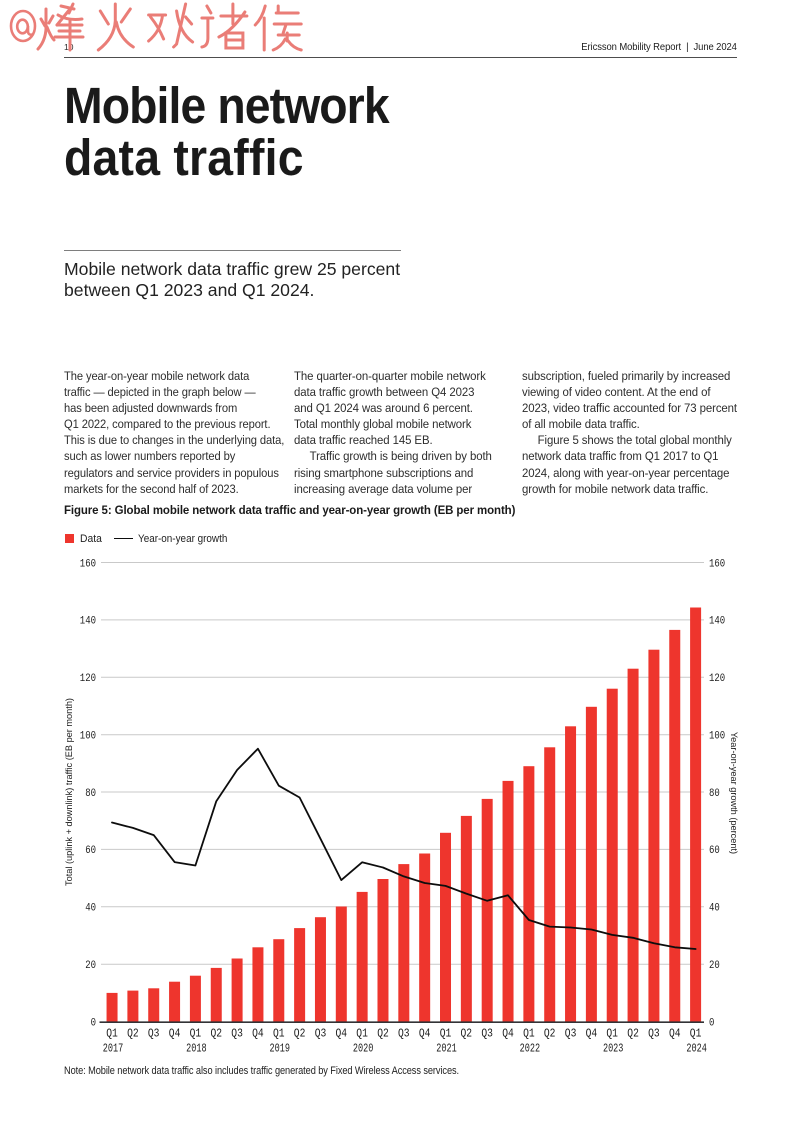  Describe the element at coordinates (280, 1048) in the screenshot. I see `svg-text: 2019` at that location.